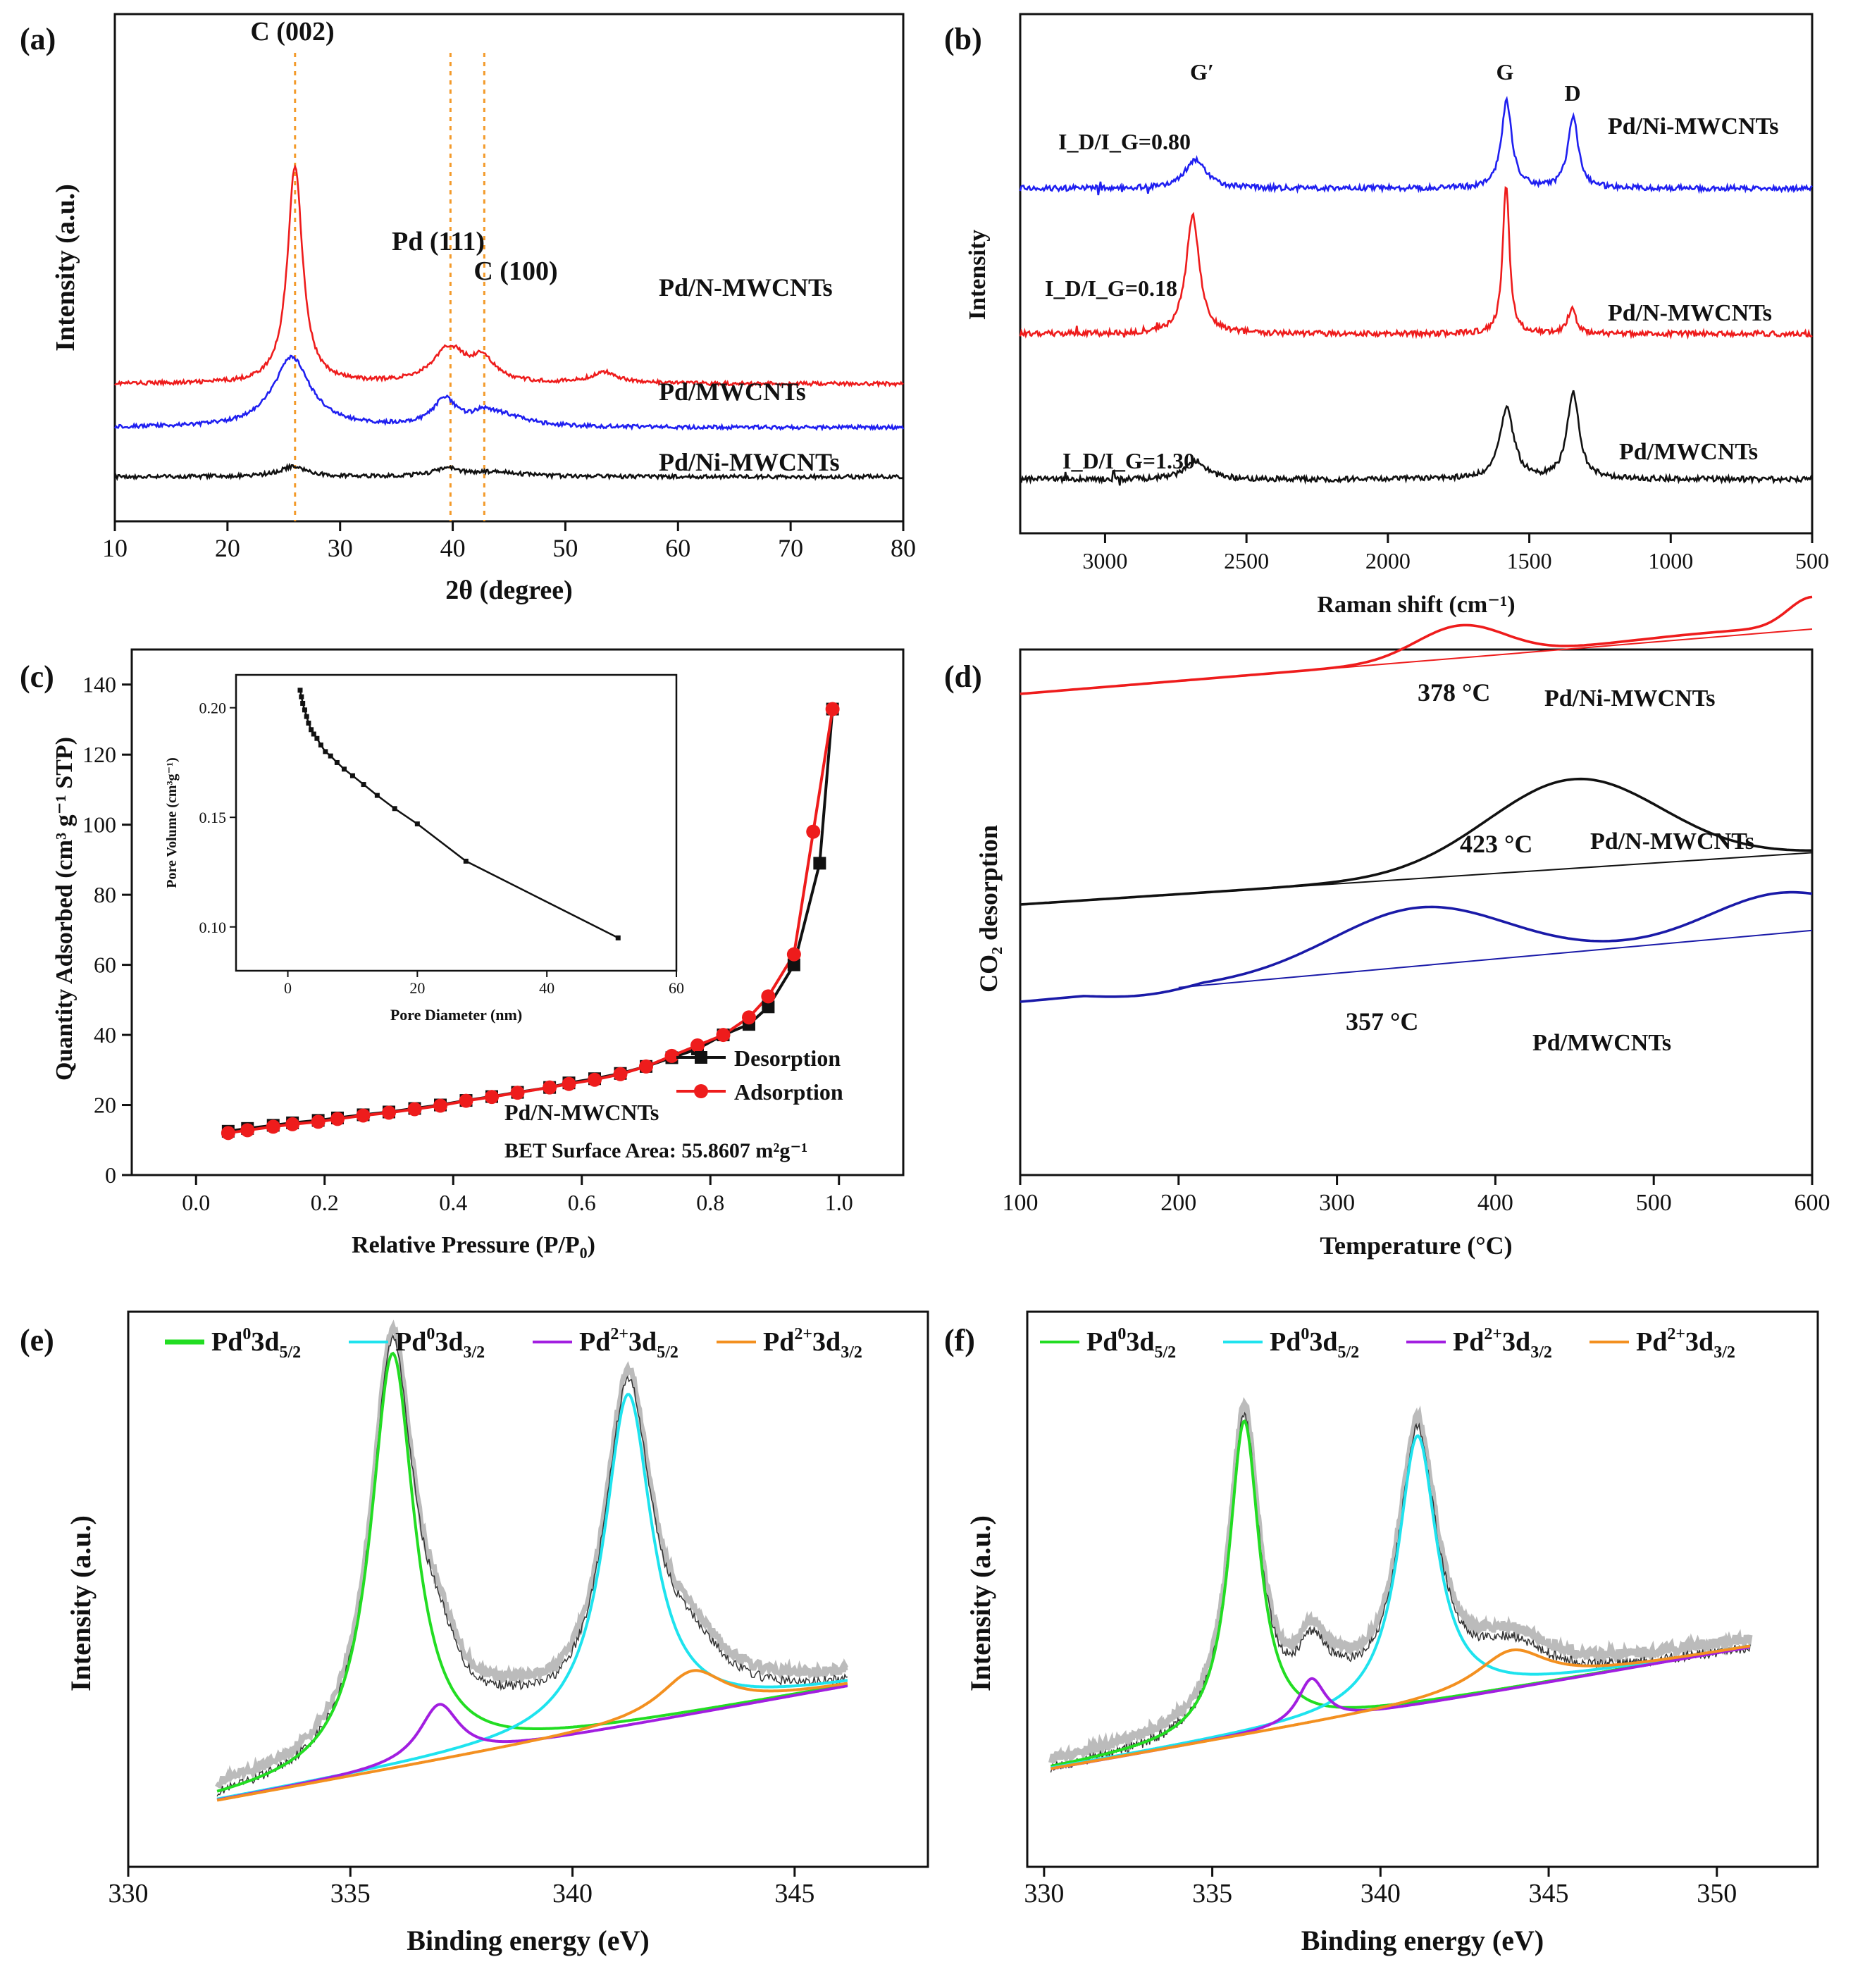 The height and width of the screenshot is (1988, 1853). I want to click on xrd-series-line, so click(509, 472).